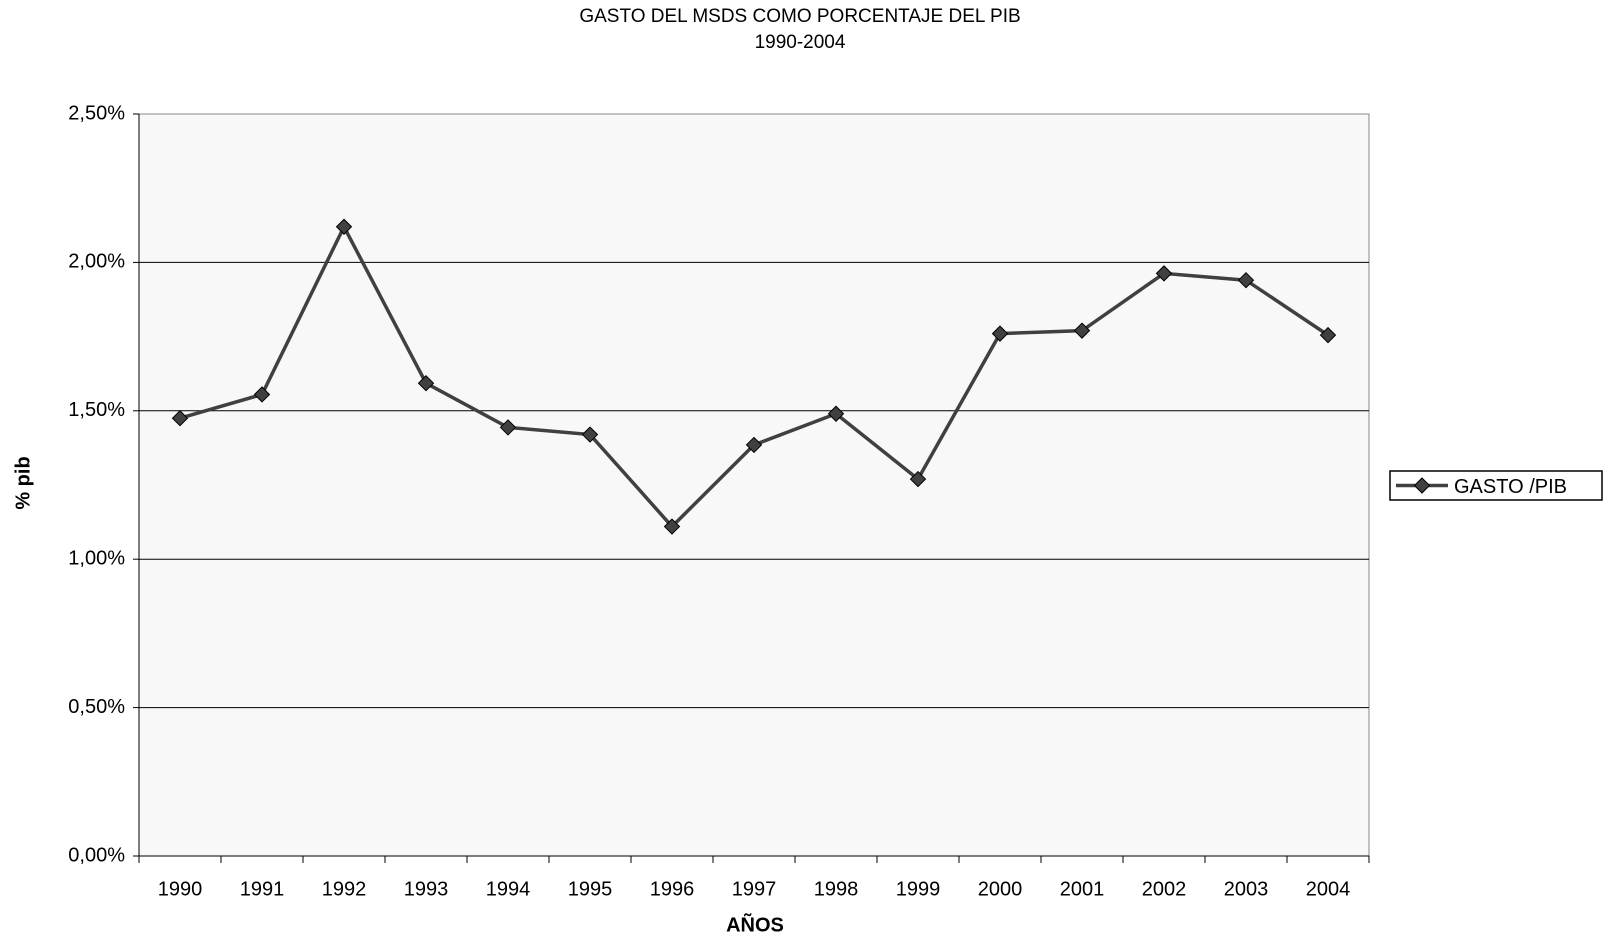 The width and height of the screenshot is (1612, 939). What do you see at coordinates (1164, 889) in the screenshot?
I see `x-tick-label: 2002` at bounding box center [1164, 889].